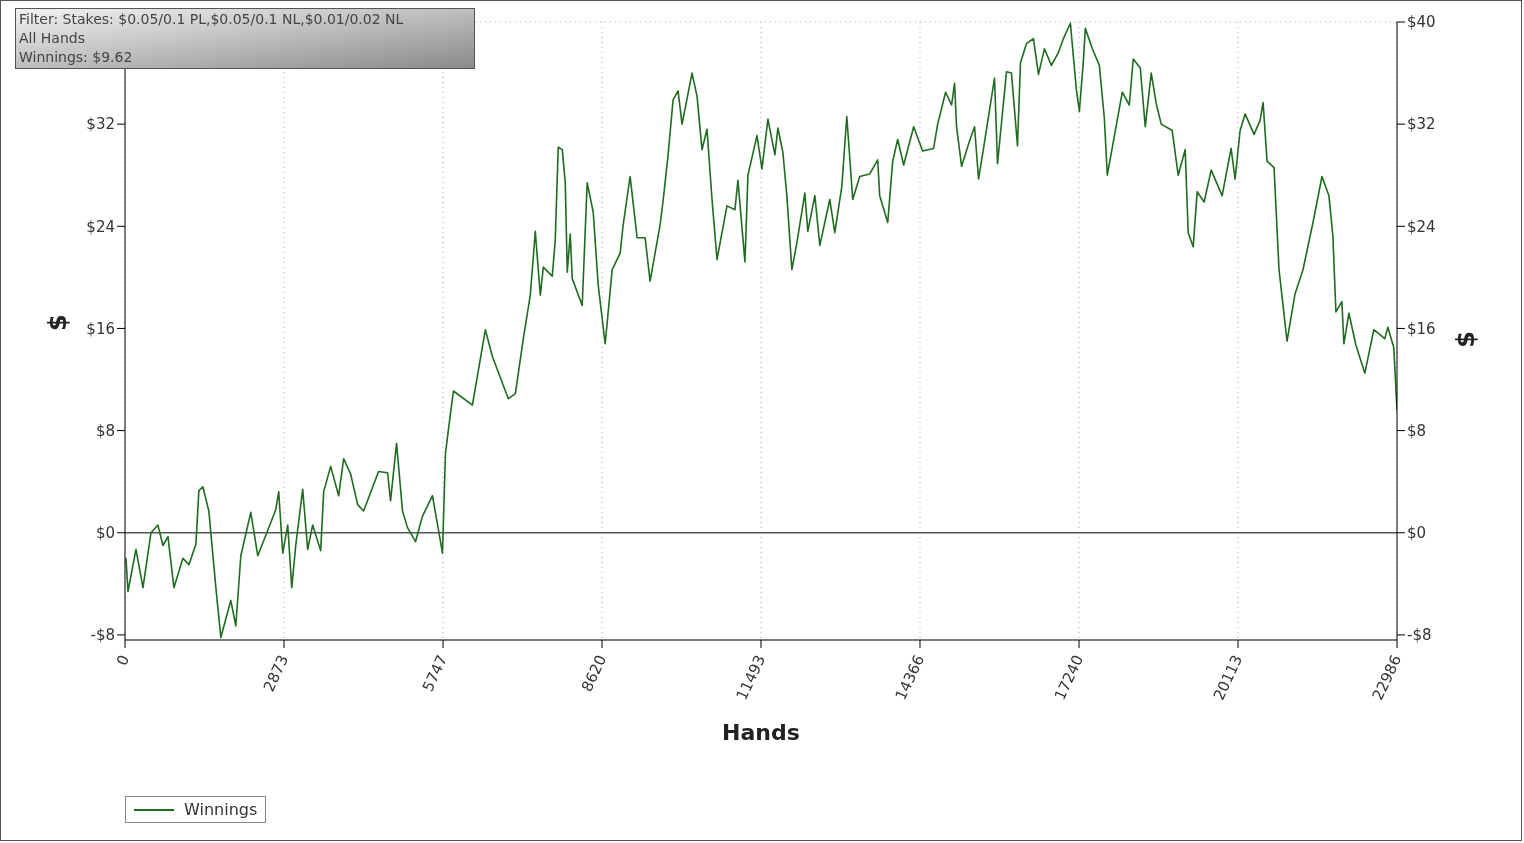  What do you see at coordinates (212, 19) in the screenshot?
I see `annotation: Filter: Stakes: $0.05/0.1 PL,$0.05/0.1 NL,$0.01/0.02 NL` at bounding box center [212, 19].